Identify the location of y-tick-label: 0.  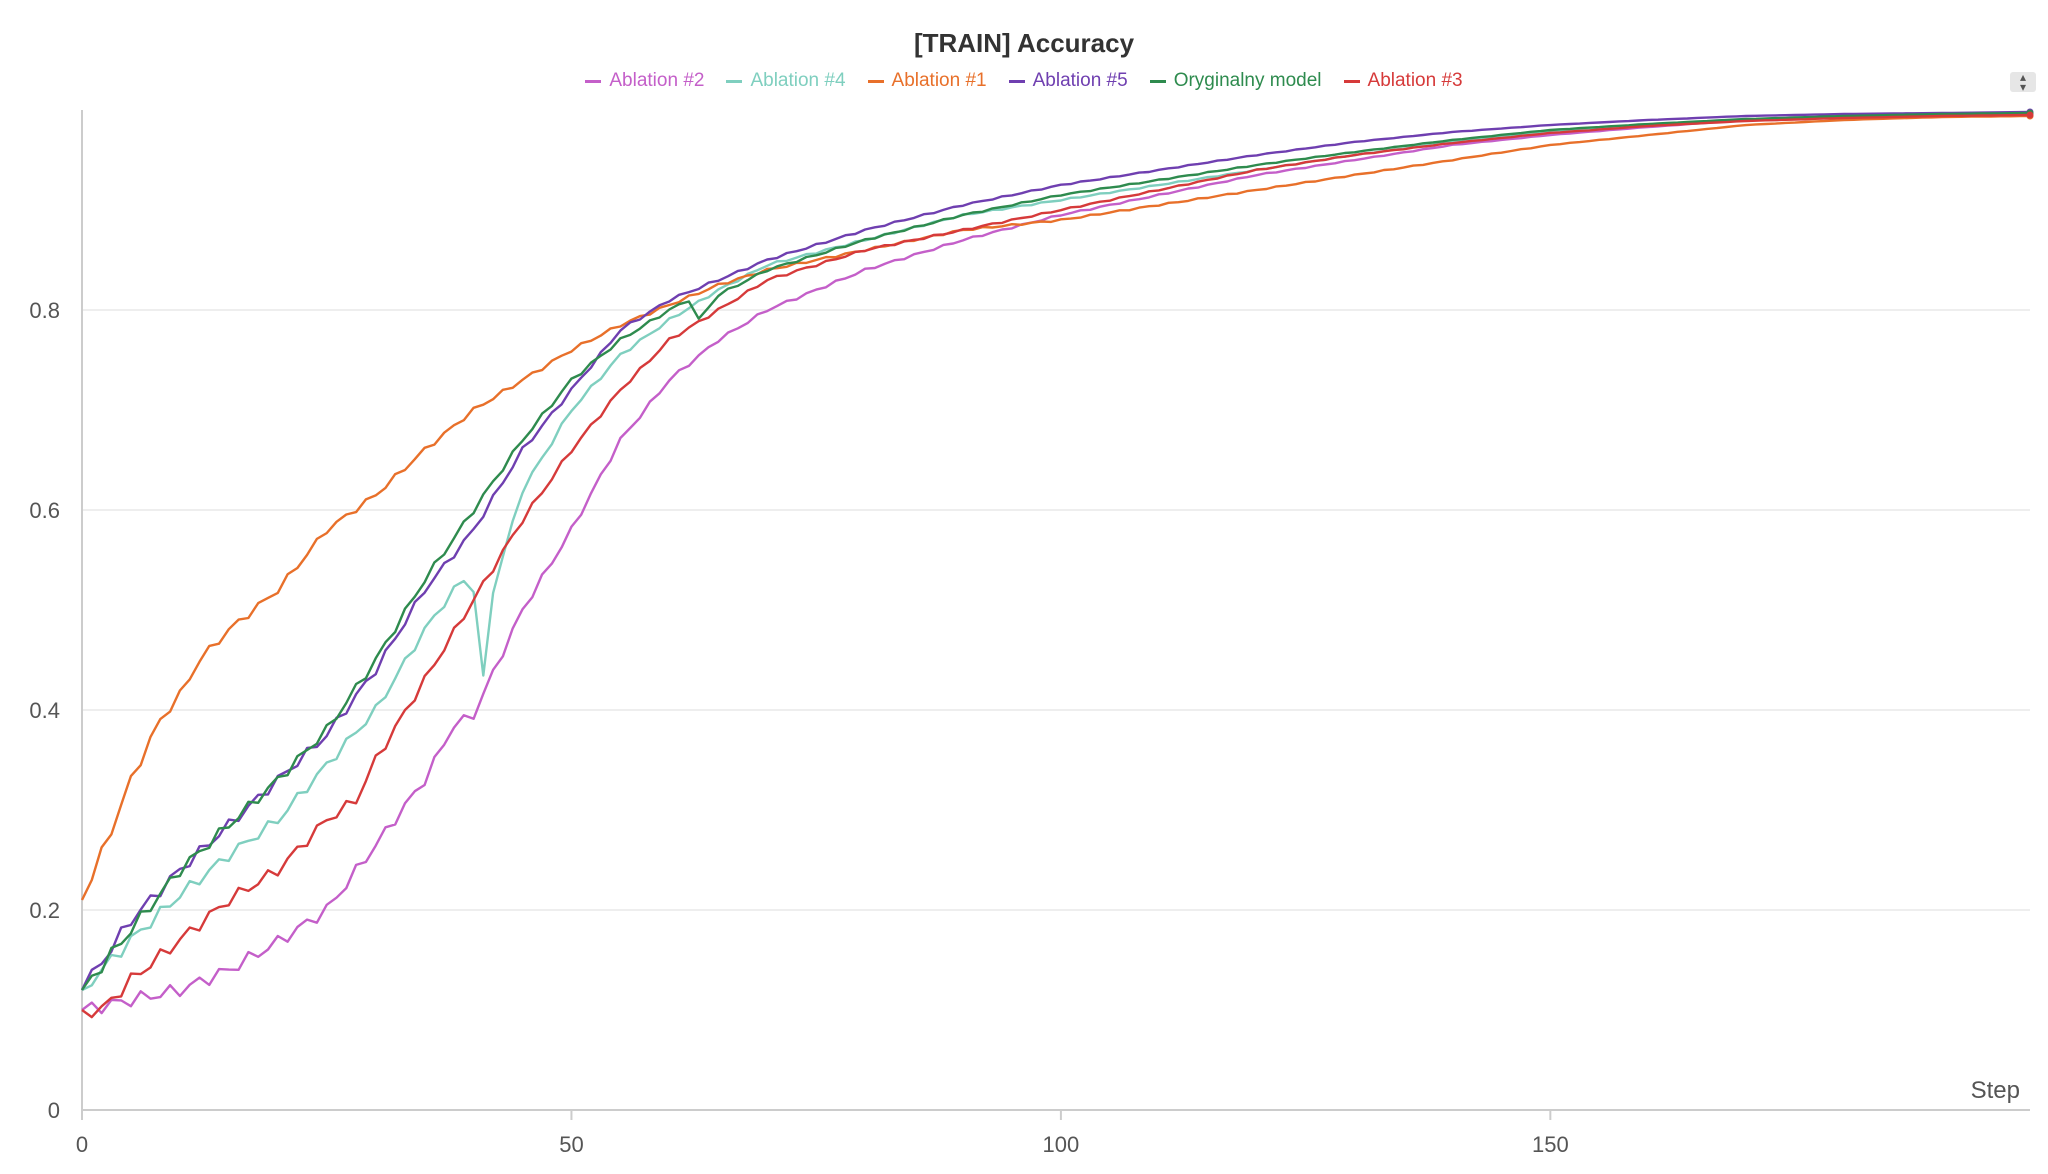
(54, 1110).